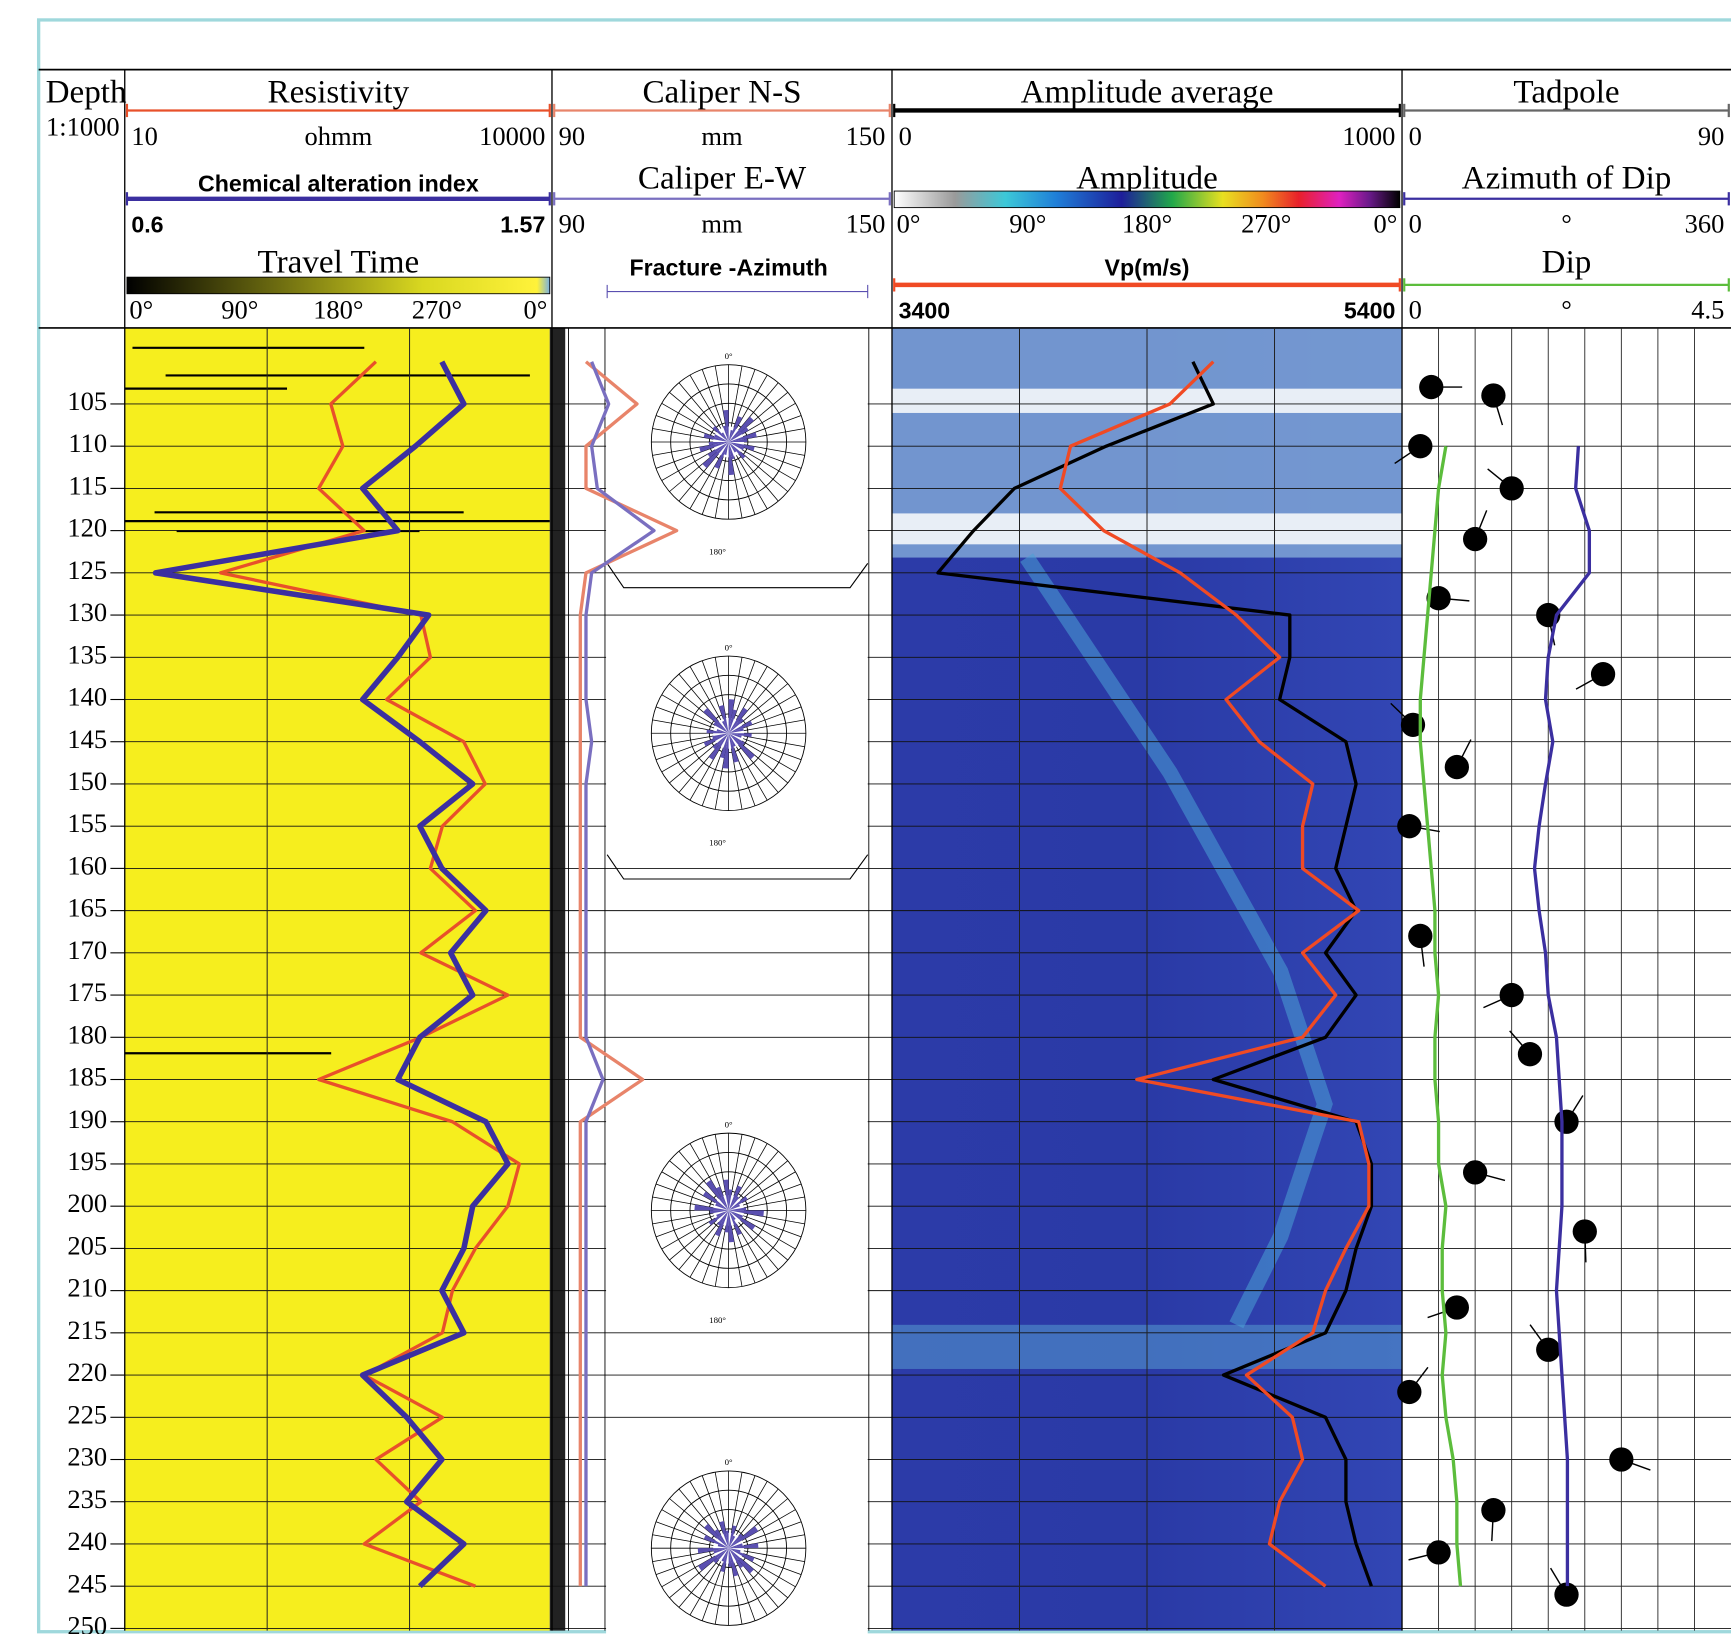 This screenshot has height=1634, width=1731. I want to click on header-title: Amplitude average, so click(1147, 92).